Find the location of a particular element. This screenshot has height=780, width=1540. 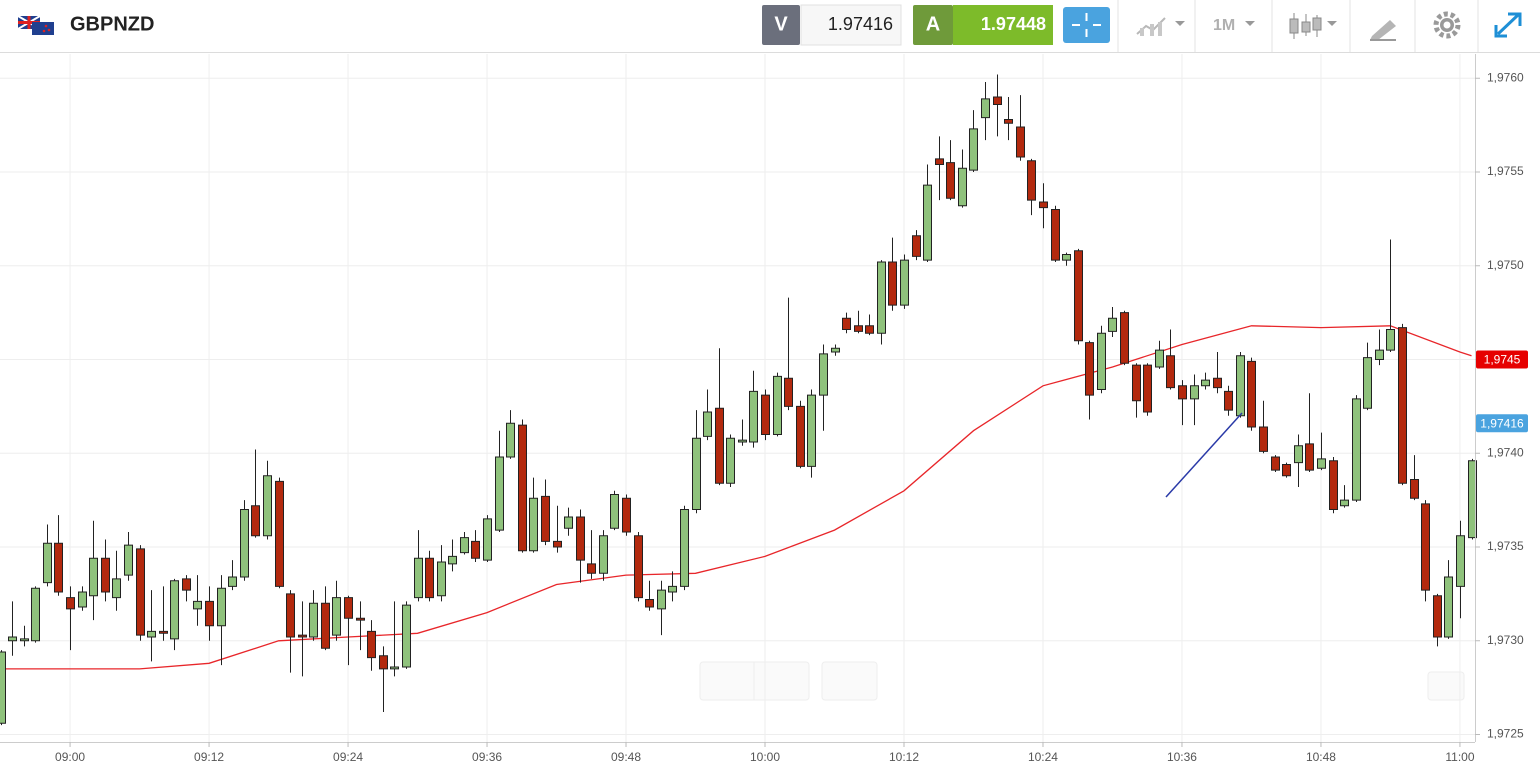

separators is located at coordinates (1298, 26).